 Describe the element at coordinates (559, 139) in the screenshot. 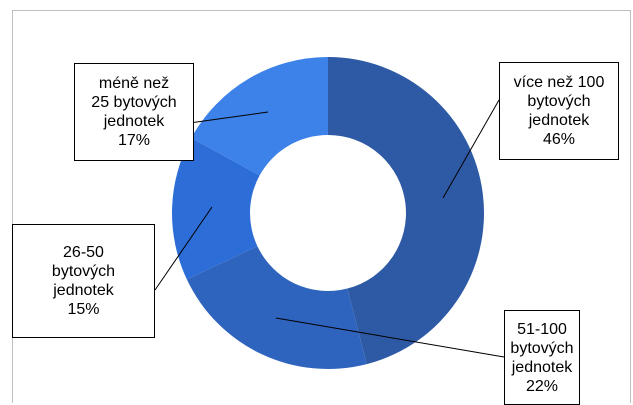

I see `label-percent: 46%` at that location.